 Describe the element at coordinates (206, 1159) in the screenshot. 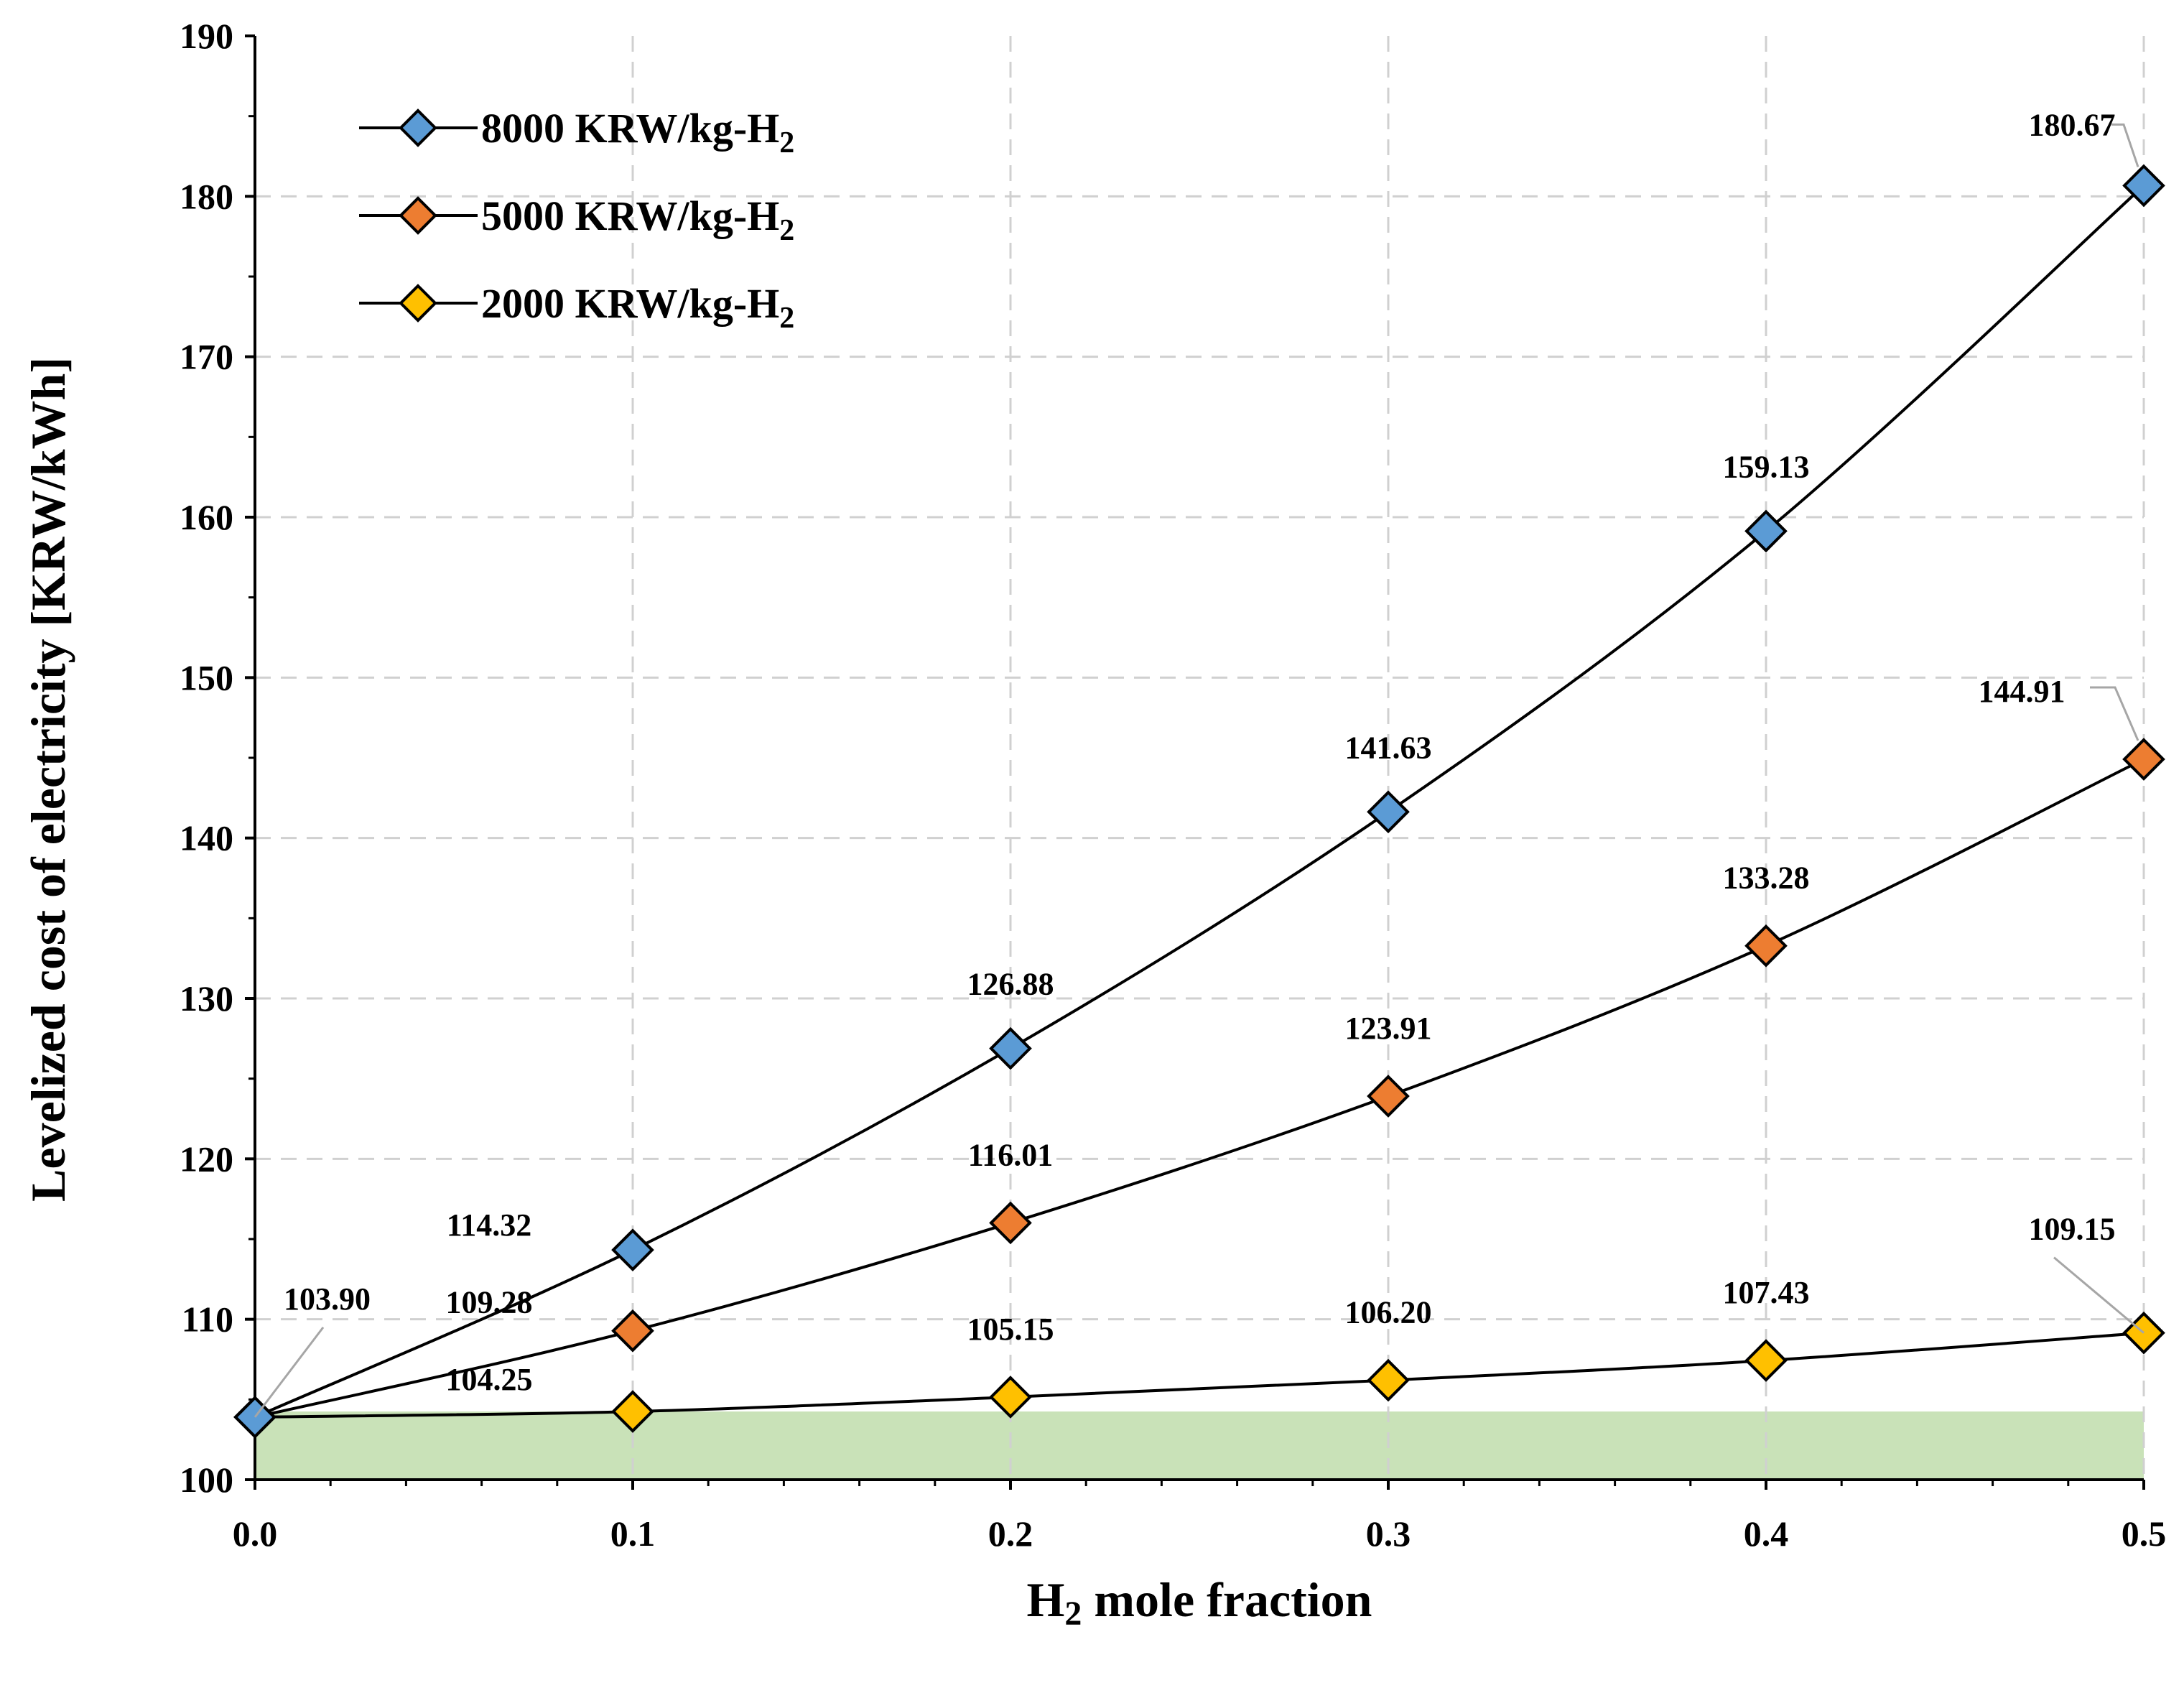

I see `y-tick-label: 120` at that location.